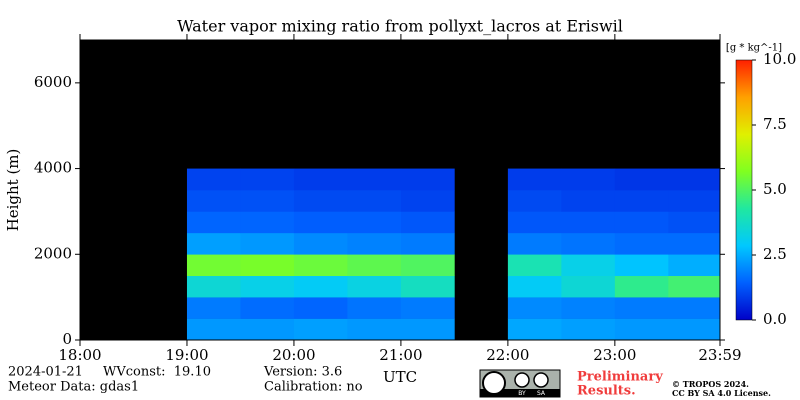 The width and height of the screenshot is (800, 400). What do you see at coordinates (507, 355) in the screenshot?
I see `x-tick-label: 22:00` at bounding box center [507, 355].